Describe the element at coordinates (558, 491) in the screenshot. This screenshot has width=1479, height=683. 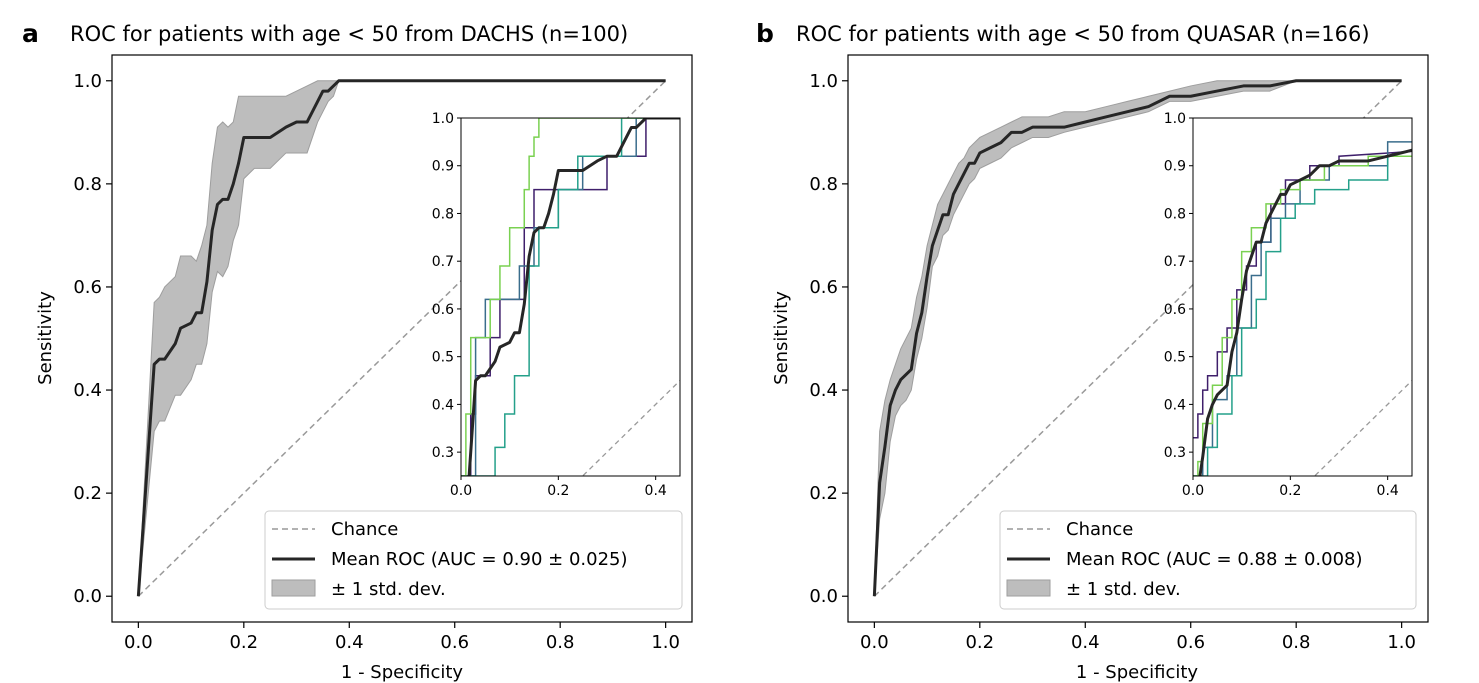
I see `panel-a-inset-x-tick-label: 0.2` at that location.